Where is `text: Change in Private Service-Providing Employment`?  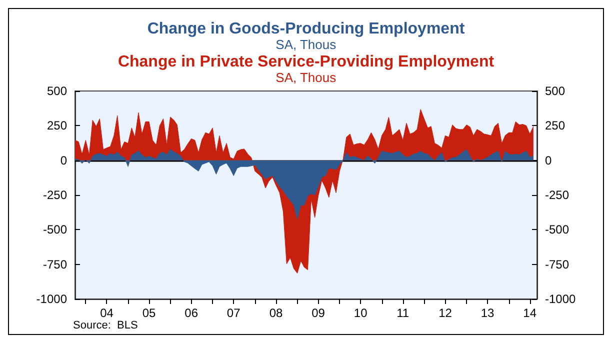 text: Change in Private Service-Providing Employment is located at coordinates (306, 62).